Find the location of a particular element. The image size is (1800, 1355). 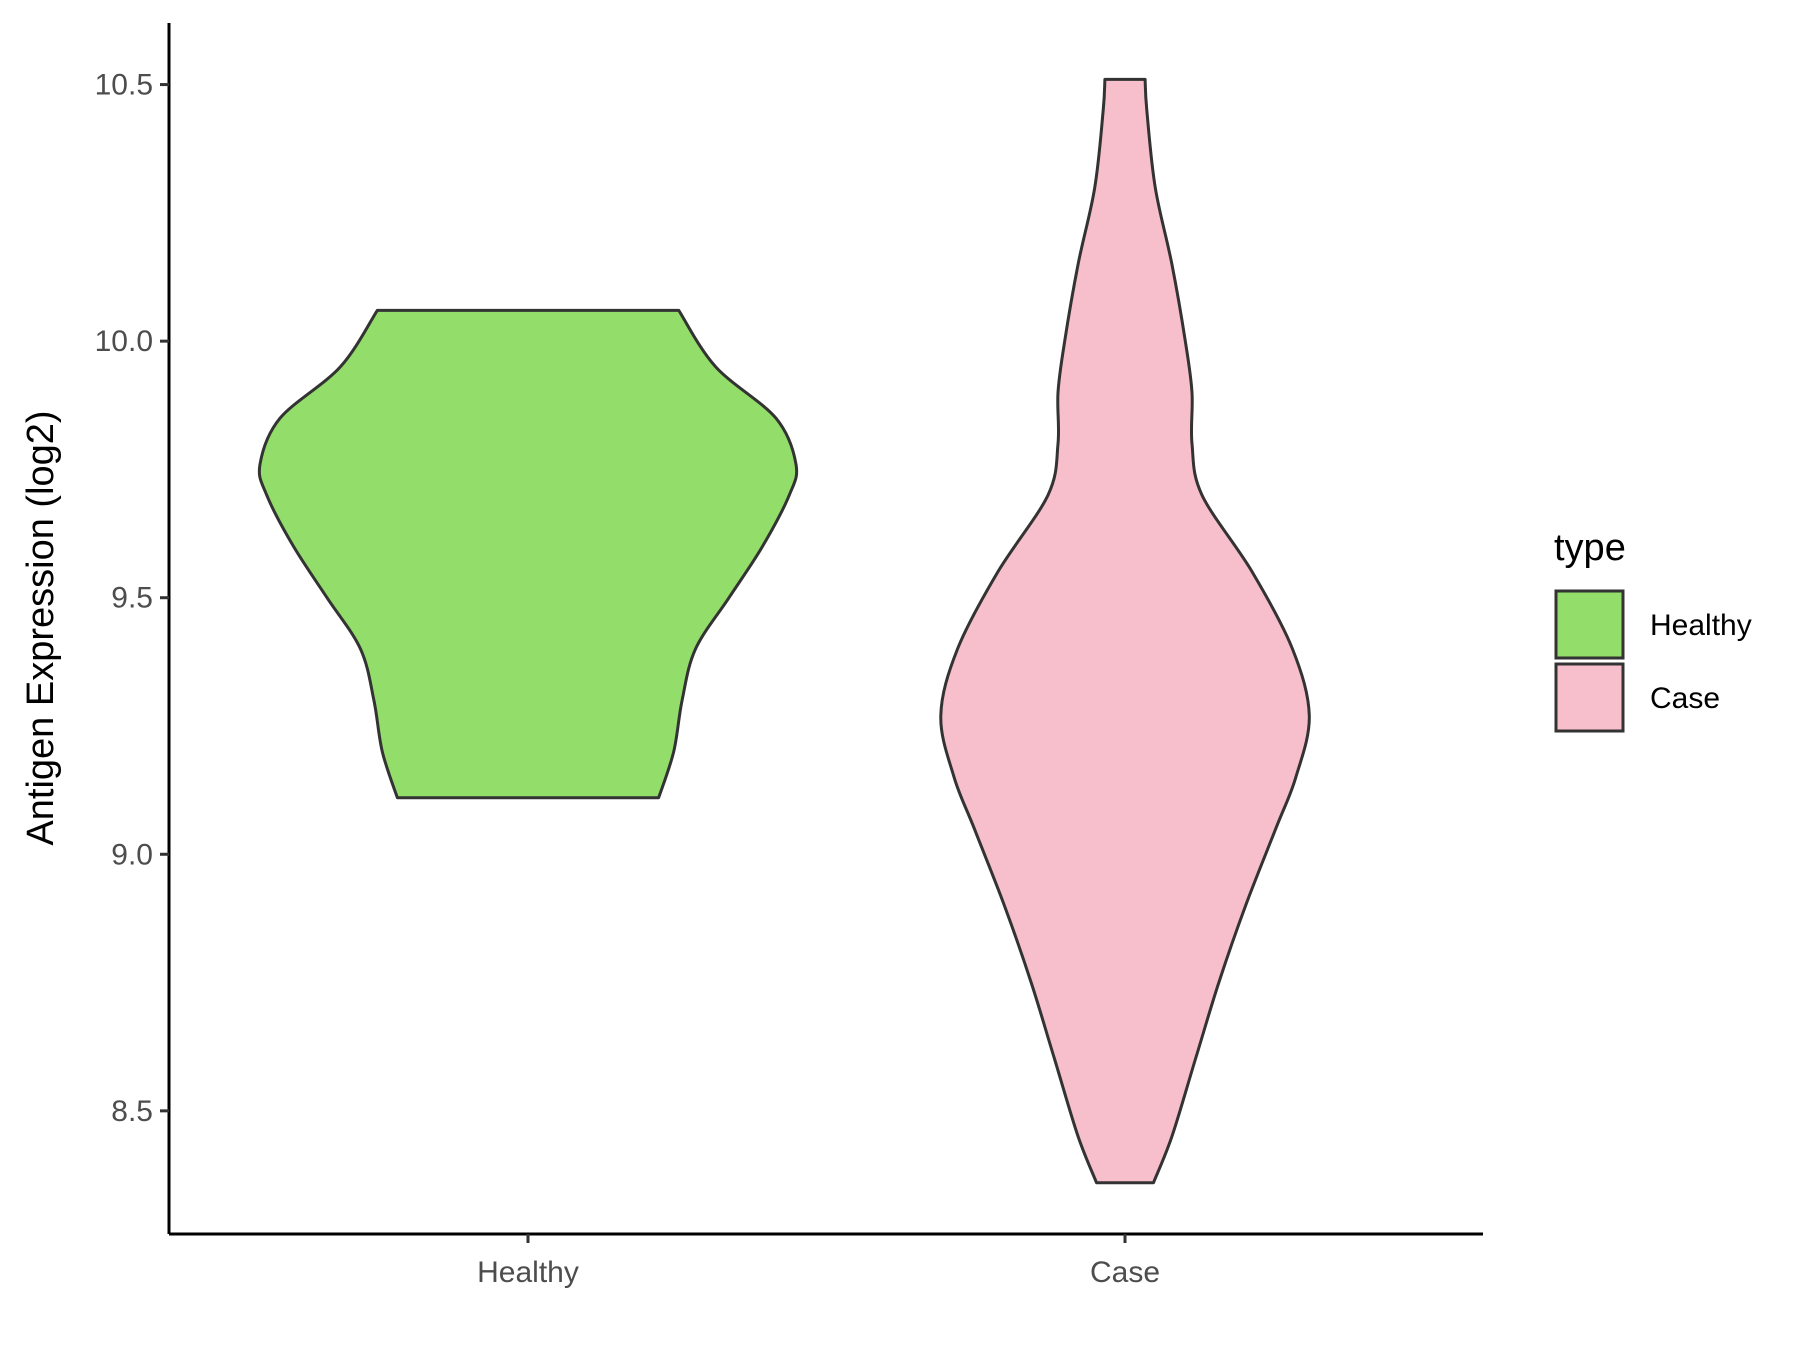

y-tick-label: 8.5 is located at coordinates (132, 1111).